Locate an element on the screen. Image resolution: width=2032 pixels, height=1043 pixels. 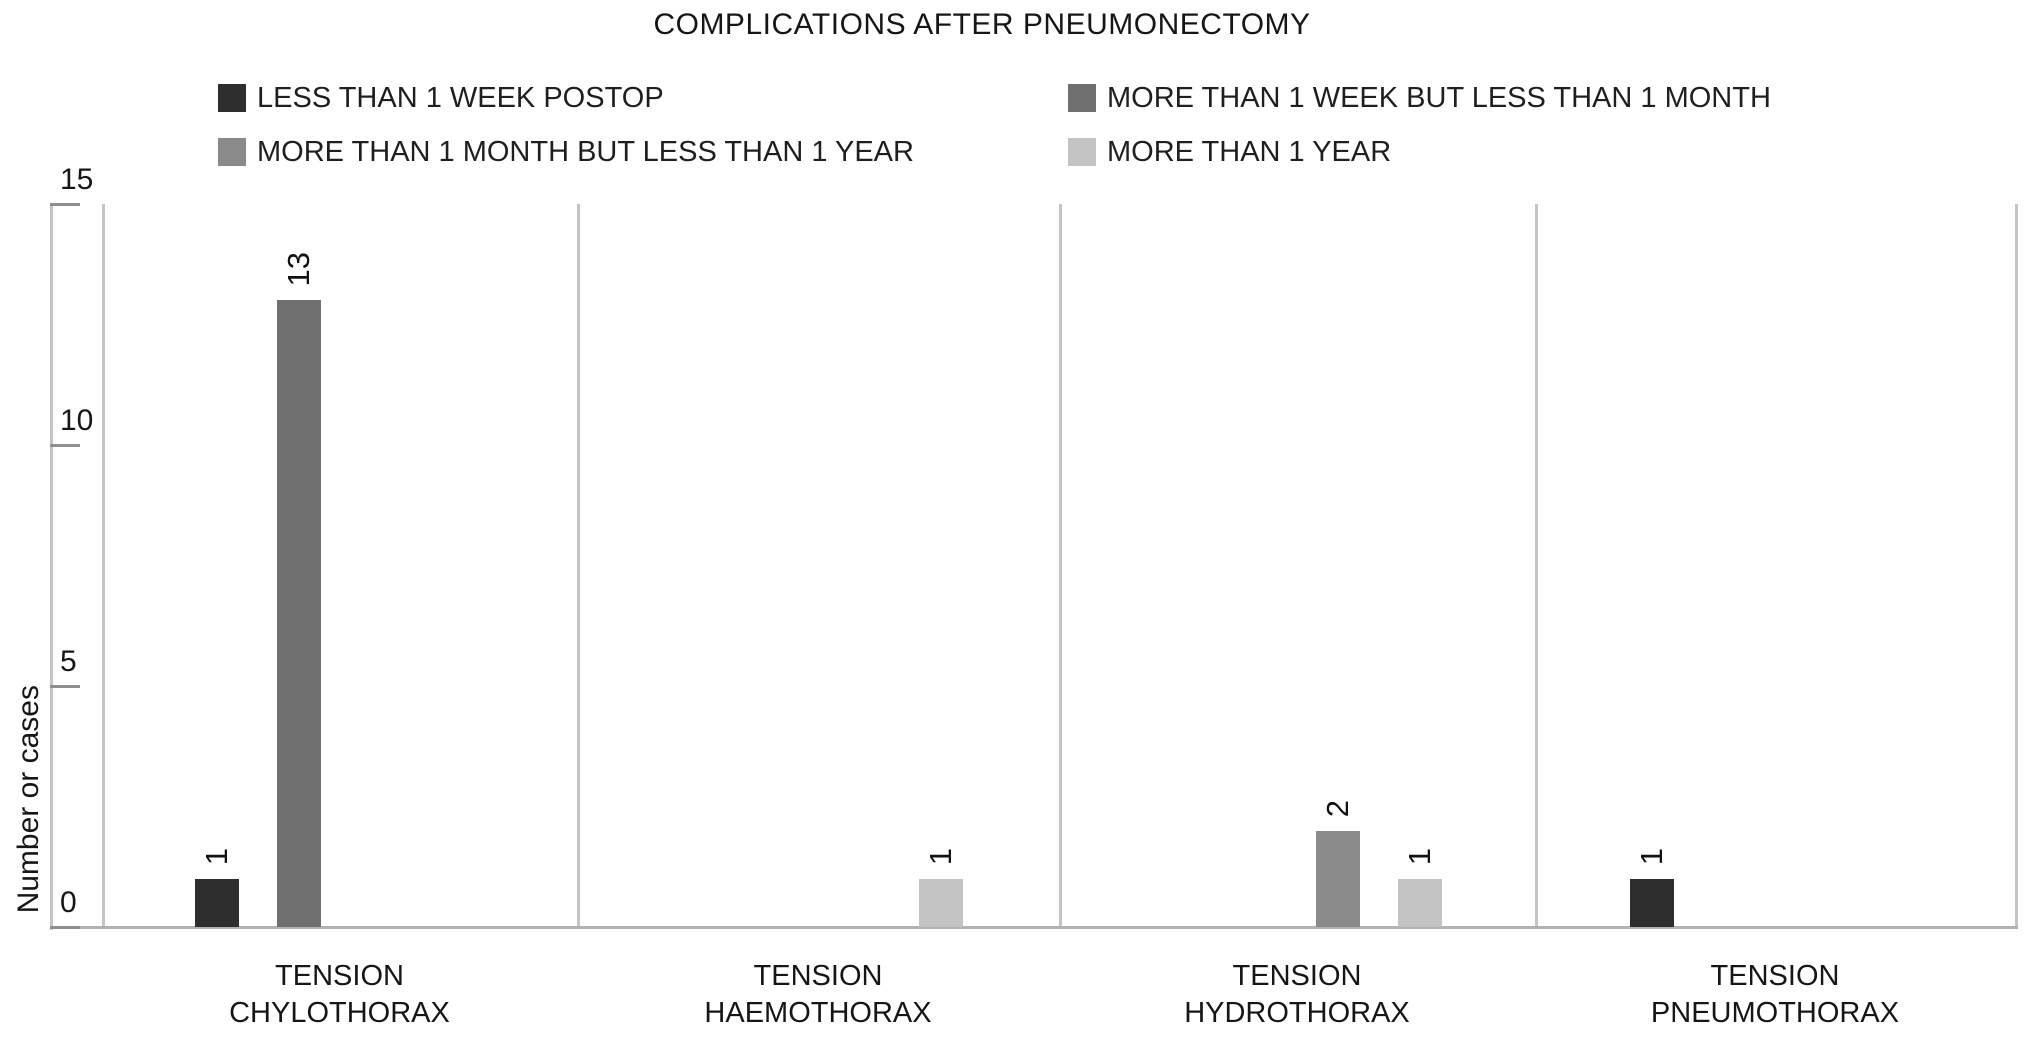
y-tick-label: 10 is located at coordinates (77, 420).